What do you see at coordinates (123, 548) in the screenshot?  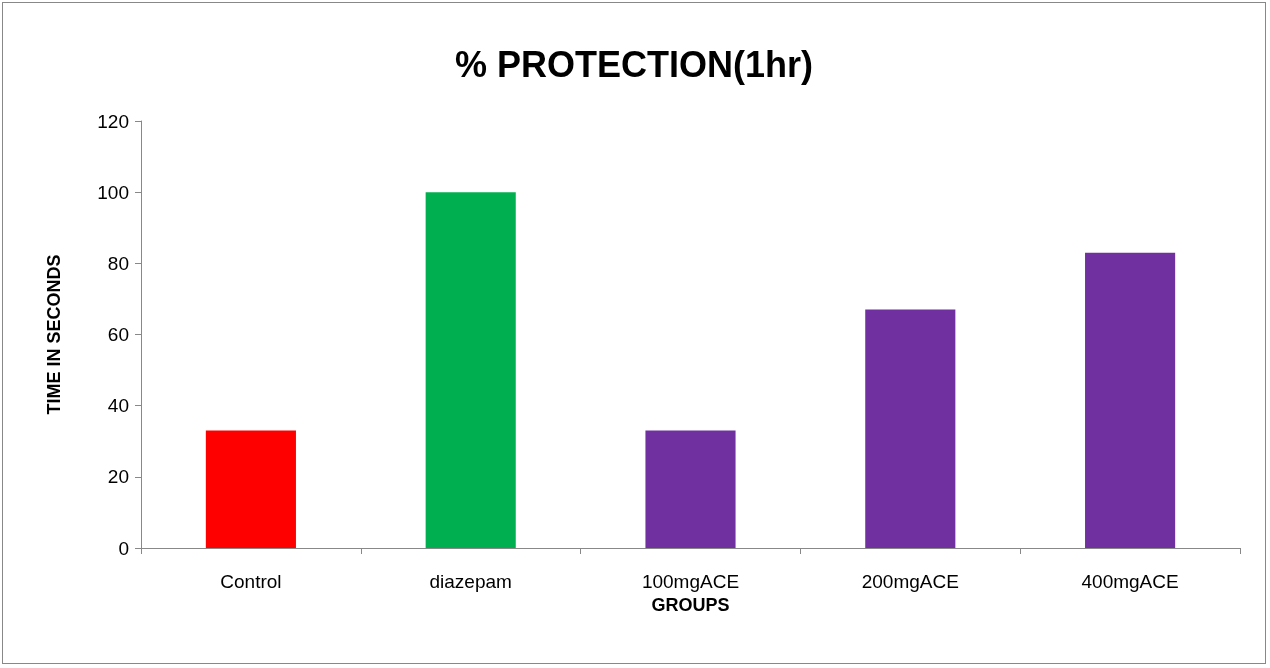 I see `y-tick-label: 0` at bounding box center [123, 548].